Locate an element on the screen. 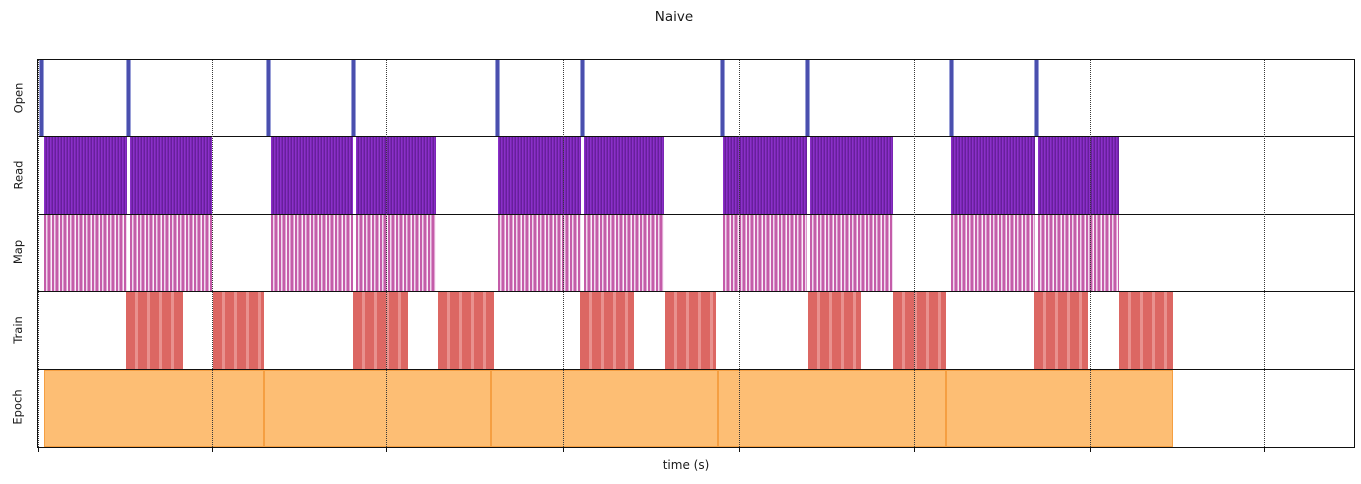 Image resolution: width=1361 pixels, height=484 pixels. ylabel-epoch: Epoch is located at coordinates (18, 407).